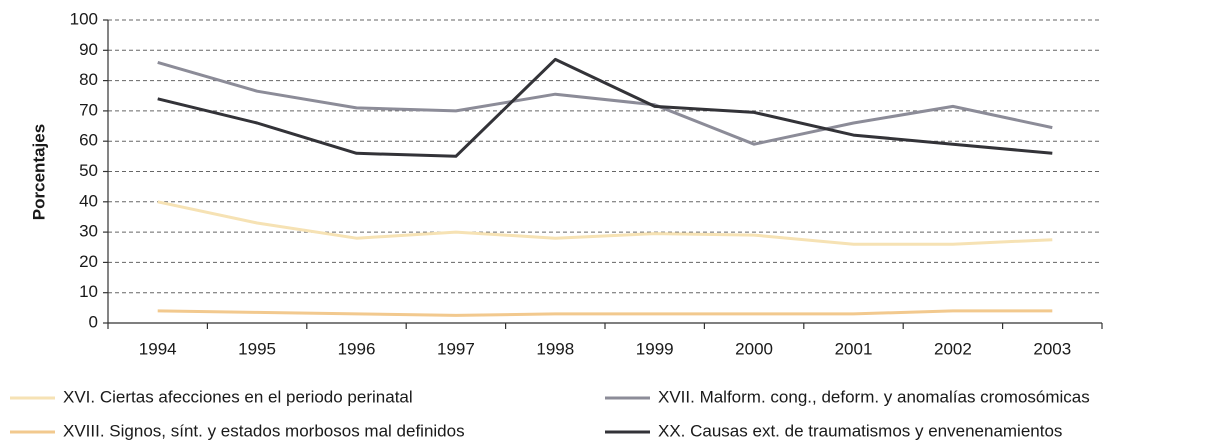 Image resolution: width=1209 pixels, height=447 pixels. Describe the element at coordinates (88, 109) in the screenshot. I see `y-tick-label: 70` at that location.